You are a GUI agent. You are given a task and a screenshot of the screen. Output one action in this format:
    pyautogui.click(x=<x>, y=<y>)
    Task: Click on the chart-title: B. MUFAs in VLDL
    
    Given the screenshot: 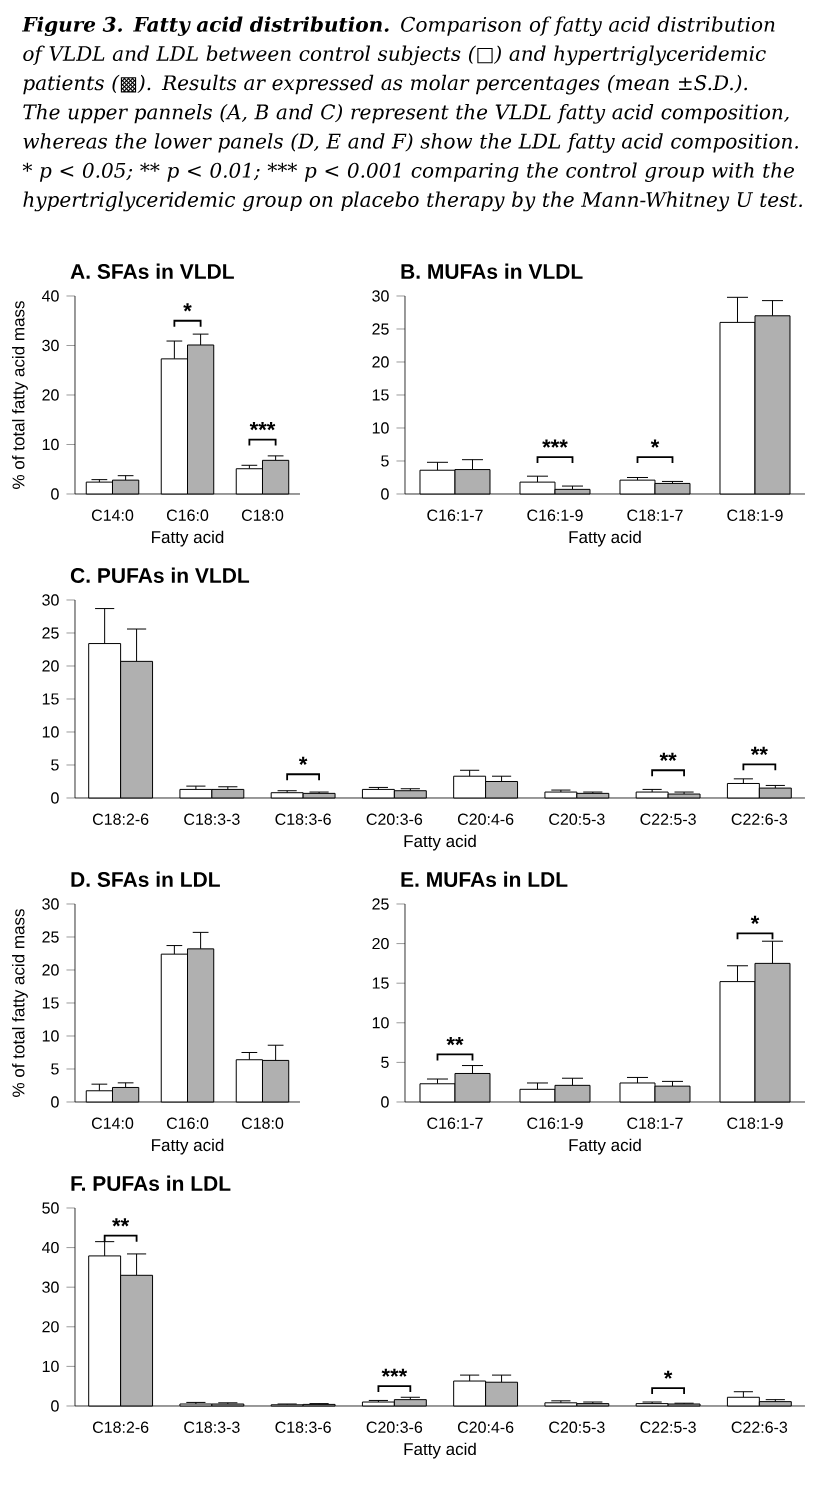 What is the action you would take?
    pyautogui.click(x=492, y=271)
    